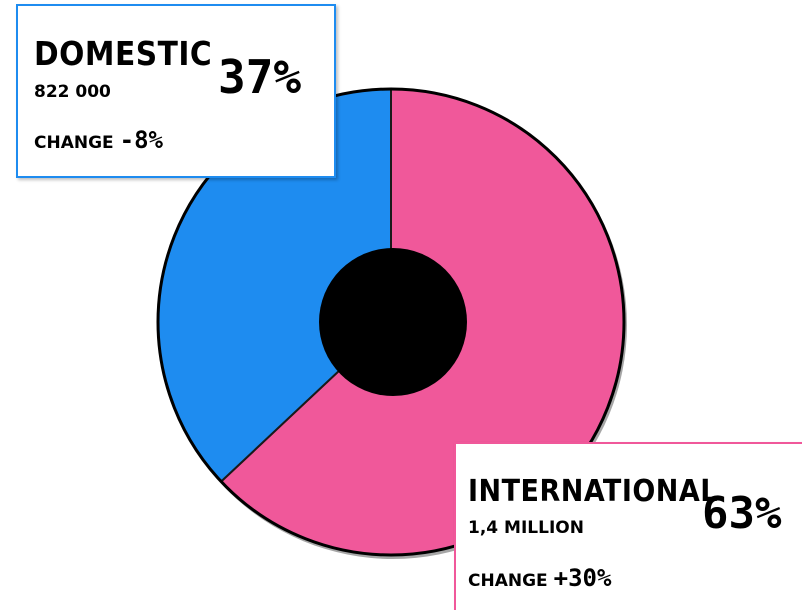  What do you see at coordinates (582, 578) in the screenshot?
I see `international-change-value: +30%` at bounding box center [582, 578].